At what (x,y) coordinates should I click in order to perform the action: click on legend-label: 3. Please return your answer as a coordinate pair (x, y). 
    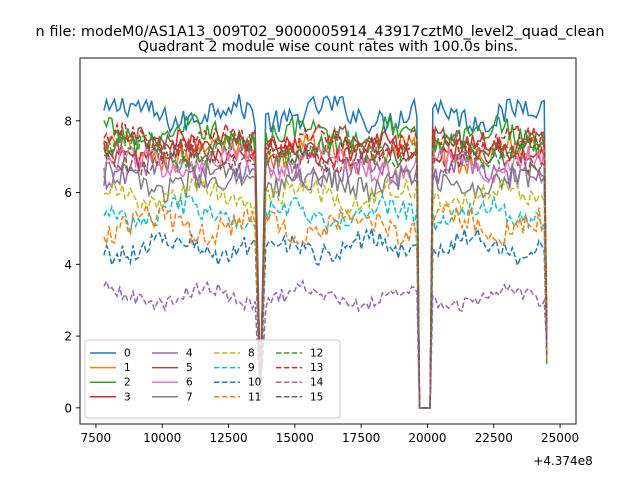
    Looking at the image, I should click on (127, 397).